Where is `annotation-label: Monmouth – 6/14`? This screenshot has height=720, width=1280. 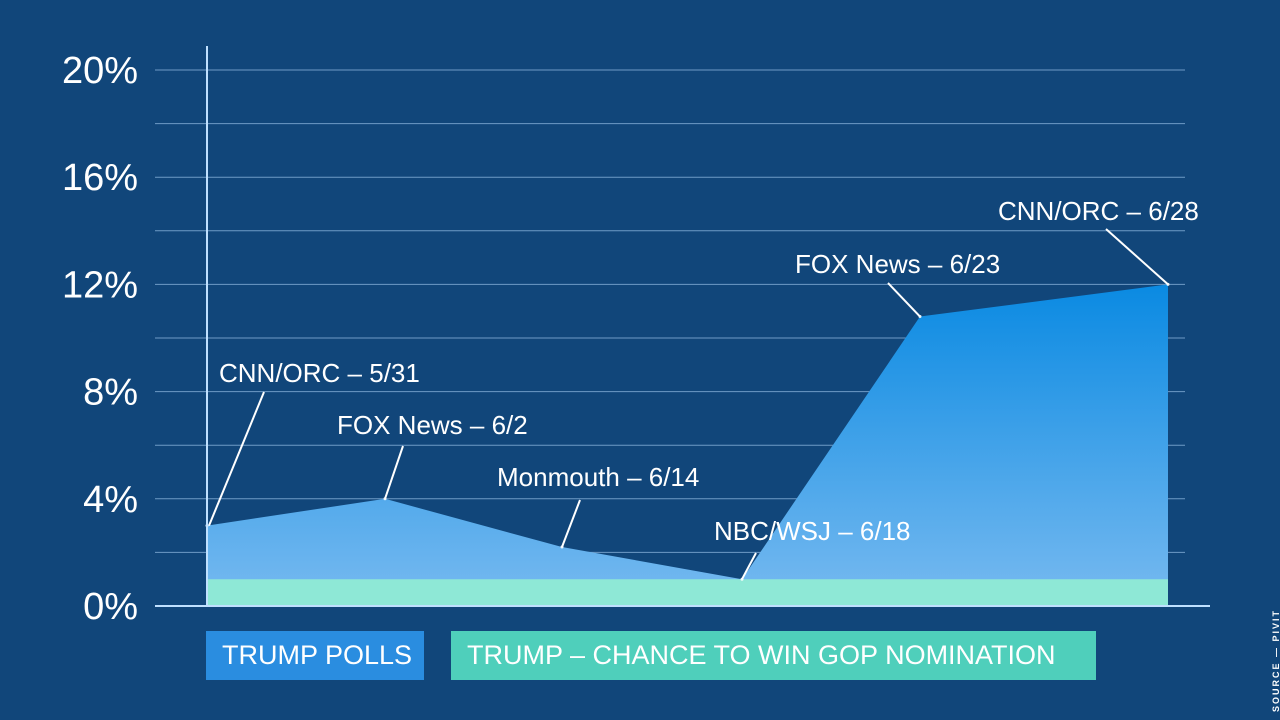
annotation-label: Monmouth – 6/14 is located at coordinates (598, 477).